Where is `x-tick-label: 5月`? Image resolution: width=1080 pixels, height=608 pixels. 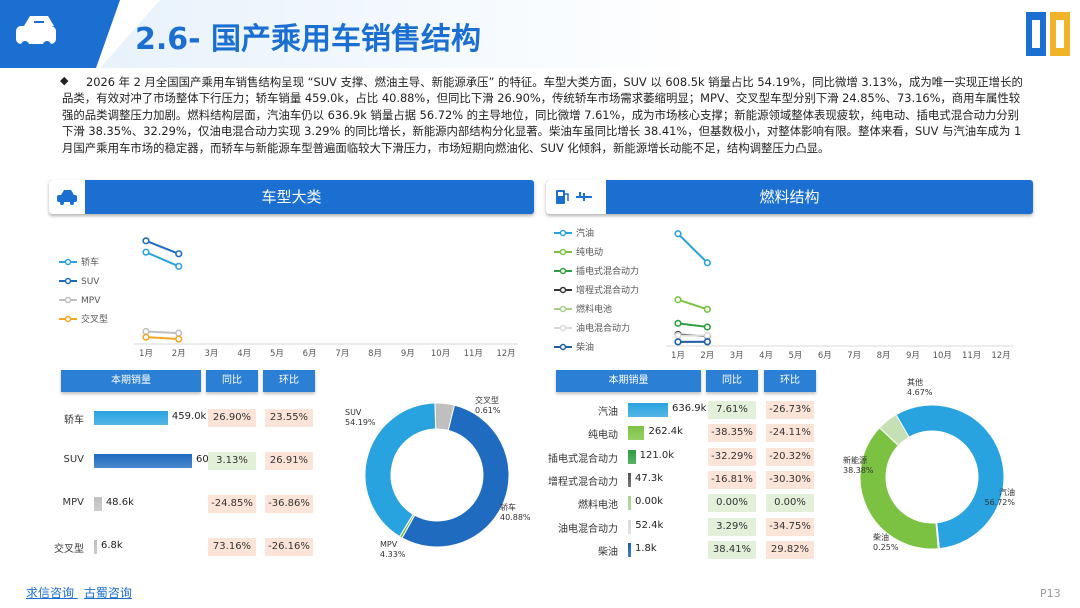
x-tick-label: 5月 is located at coordinates (795, 355).